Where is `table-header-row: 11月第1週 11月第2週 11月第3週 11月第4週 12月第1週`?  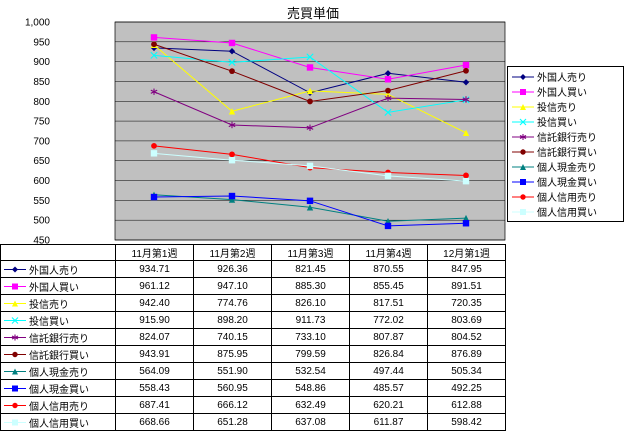
table-header-row: 11月第1週 11月第2週 11月第3週 11月第4週 12月第1週 is located at coordinates (253, 252).